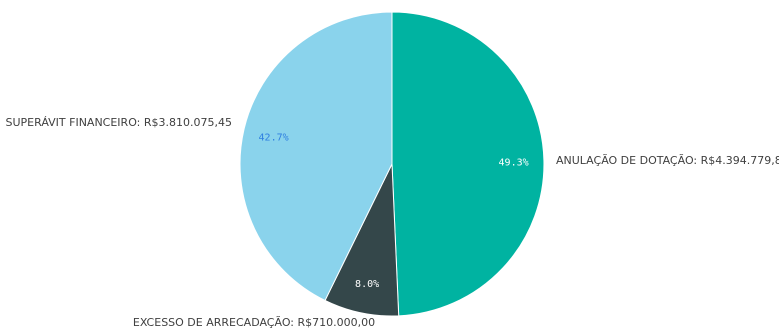 This screenshot has width=779, height=329. Describe the element at coordinates (274, 138) in the screenshot. I see `slice-percent-label-3: 42.7%` at that location.